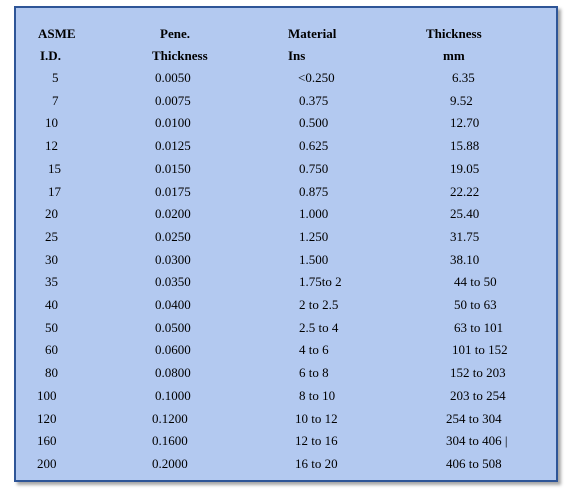  What do you see at coordinates (50, 55) in the screenshot?
I see `asme-id-header-line-2: I.D.` at bounding box center [50, 55].